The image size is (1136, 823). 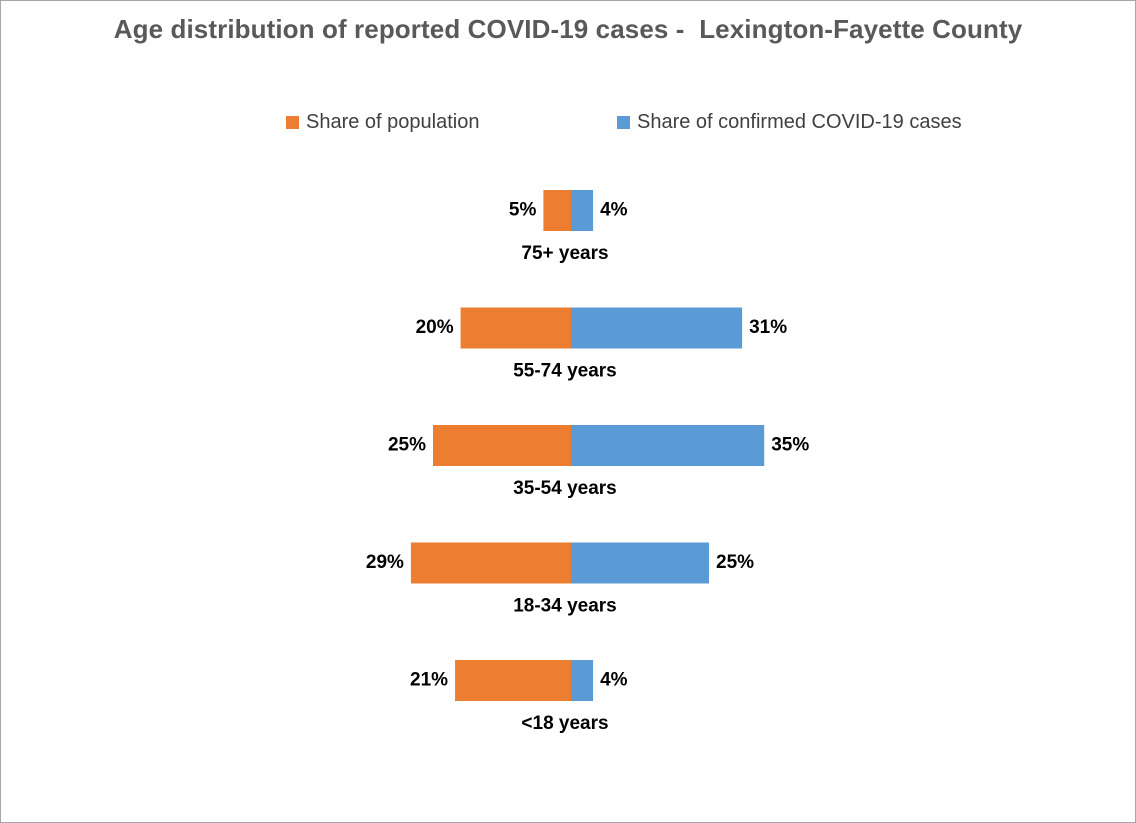 What do you see at coordinates (565, 488) in the screenshot?
I see `category-label: 35-54 years` at bounding box center [565, 488].